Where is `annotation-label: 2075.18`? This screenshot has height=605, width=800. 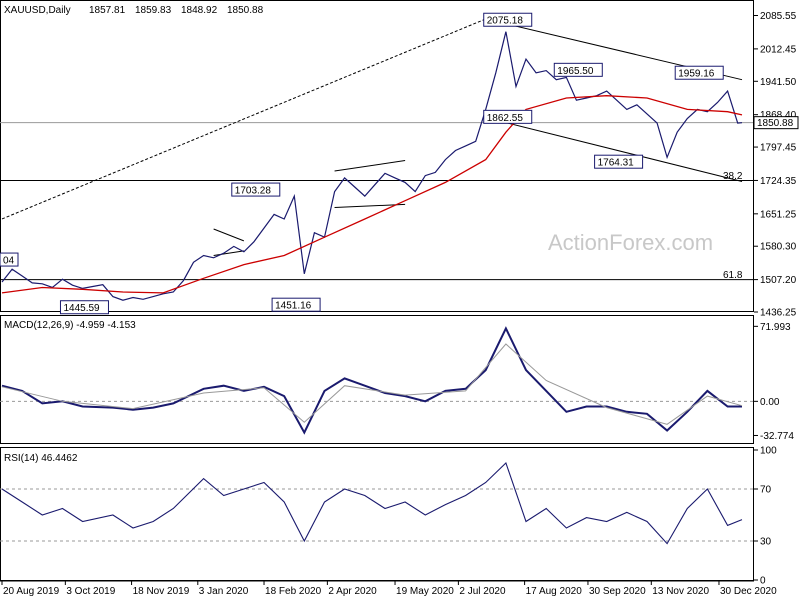 annotation-label: 2075.18 is located at coordinates (505, 21).